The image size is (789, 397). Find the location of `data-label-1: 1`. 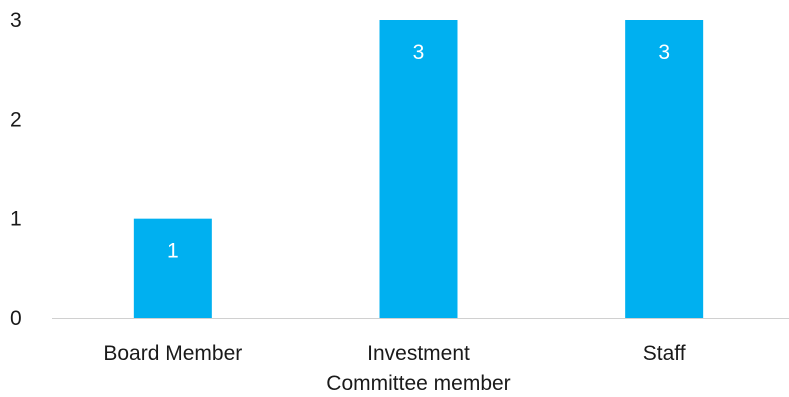

data-label-1: 1 is located at coordinates (173, 251).